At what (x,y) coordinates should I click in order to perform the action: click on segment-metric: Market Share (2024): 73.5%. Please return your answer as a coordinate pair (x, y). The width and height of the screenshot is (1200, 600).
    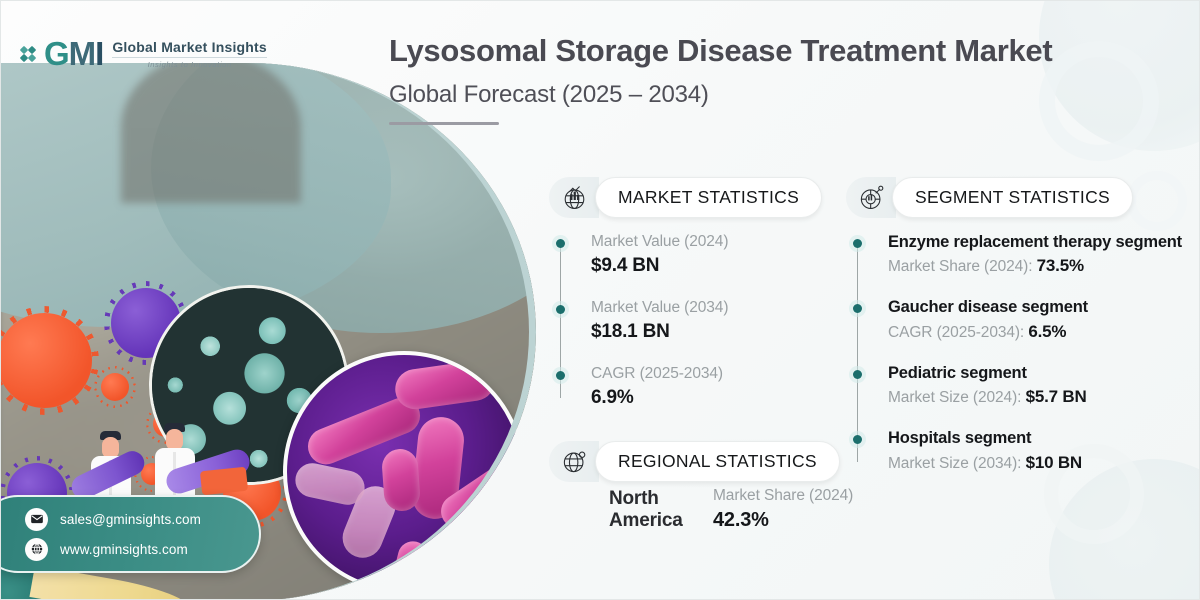
    Looking at the image, I should click on (1039, 266).